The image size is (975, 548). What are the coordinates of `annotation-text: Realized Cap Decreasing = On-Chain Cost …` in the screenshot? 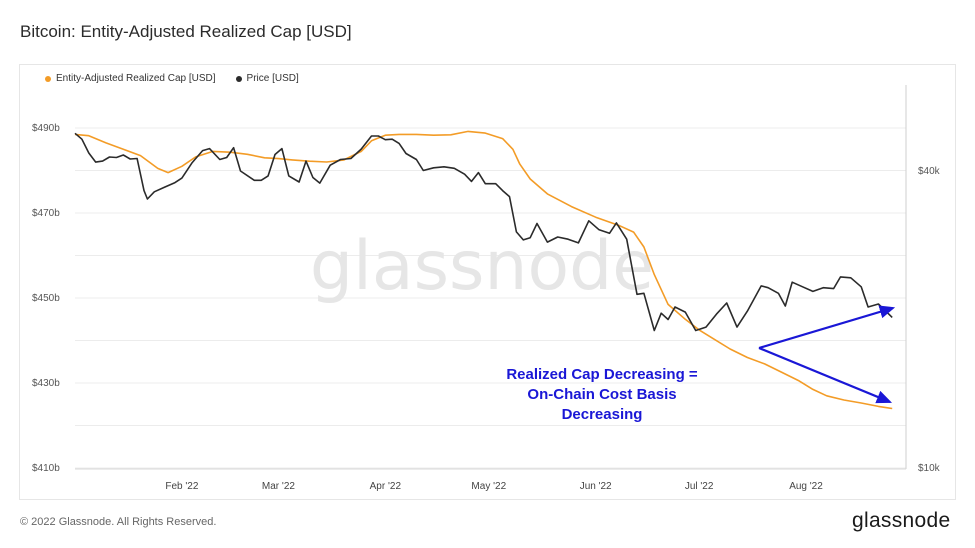 It's located at (602, 395).